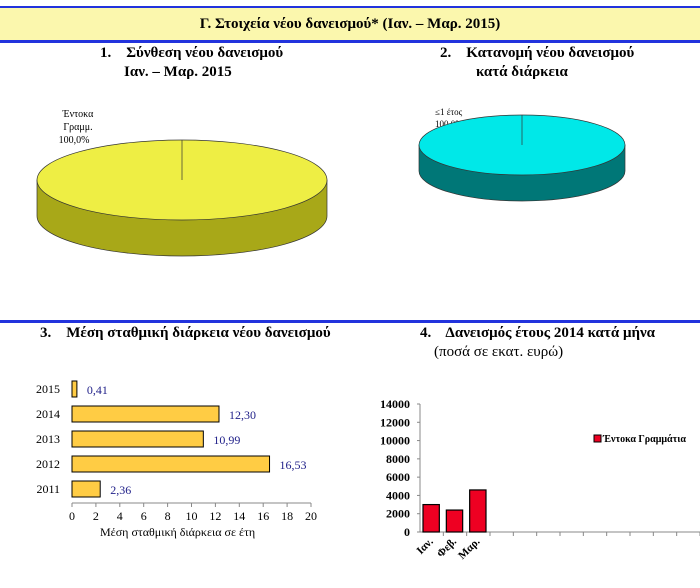  I want to click on chart3-tick-label: 8, so click(168, 516).